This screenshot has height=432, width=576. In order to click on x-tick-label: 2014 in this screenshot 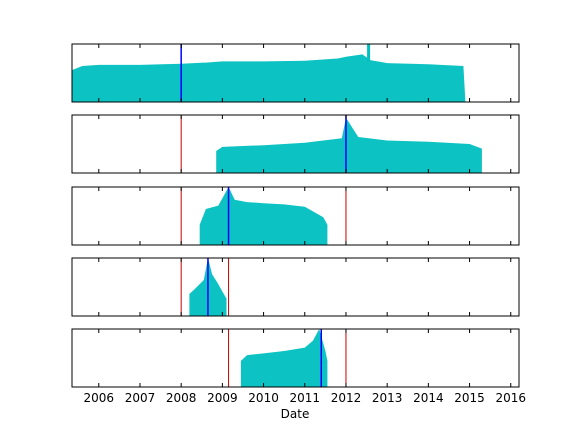, I will do `click(428, 398)`.